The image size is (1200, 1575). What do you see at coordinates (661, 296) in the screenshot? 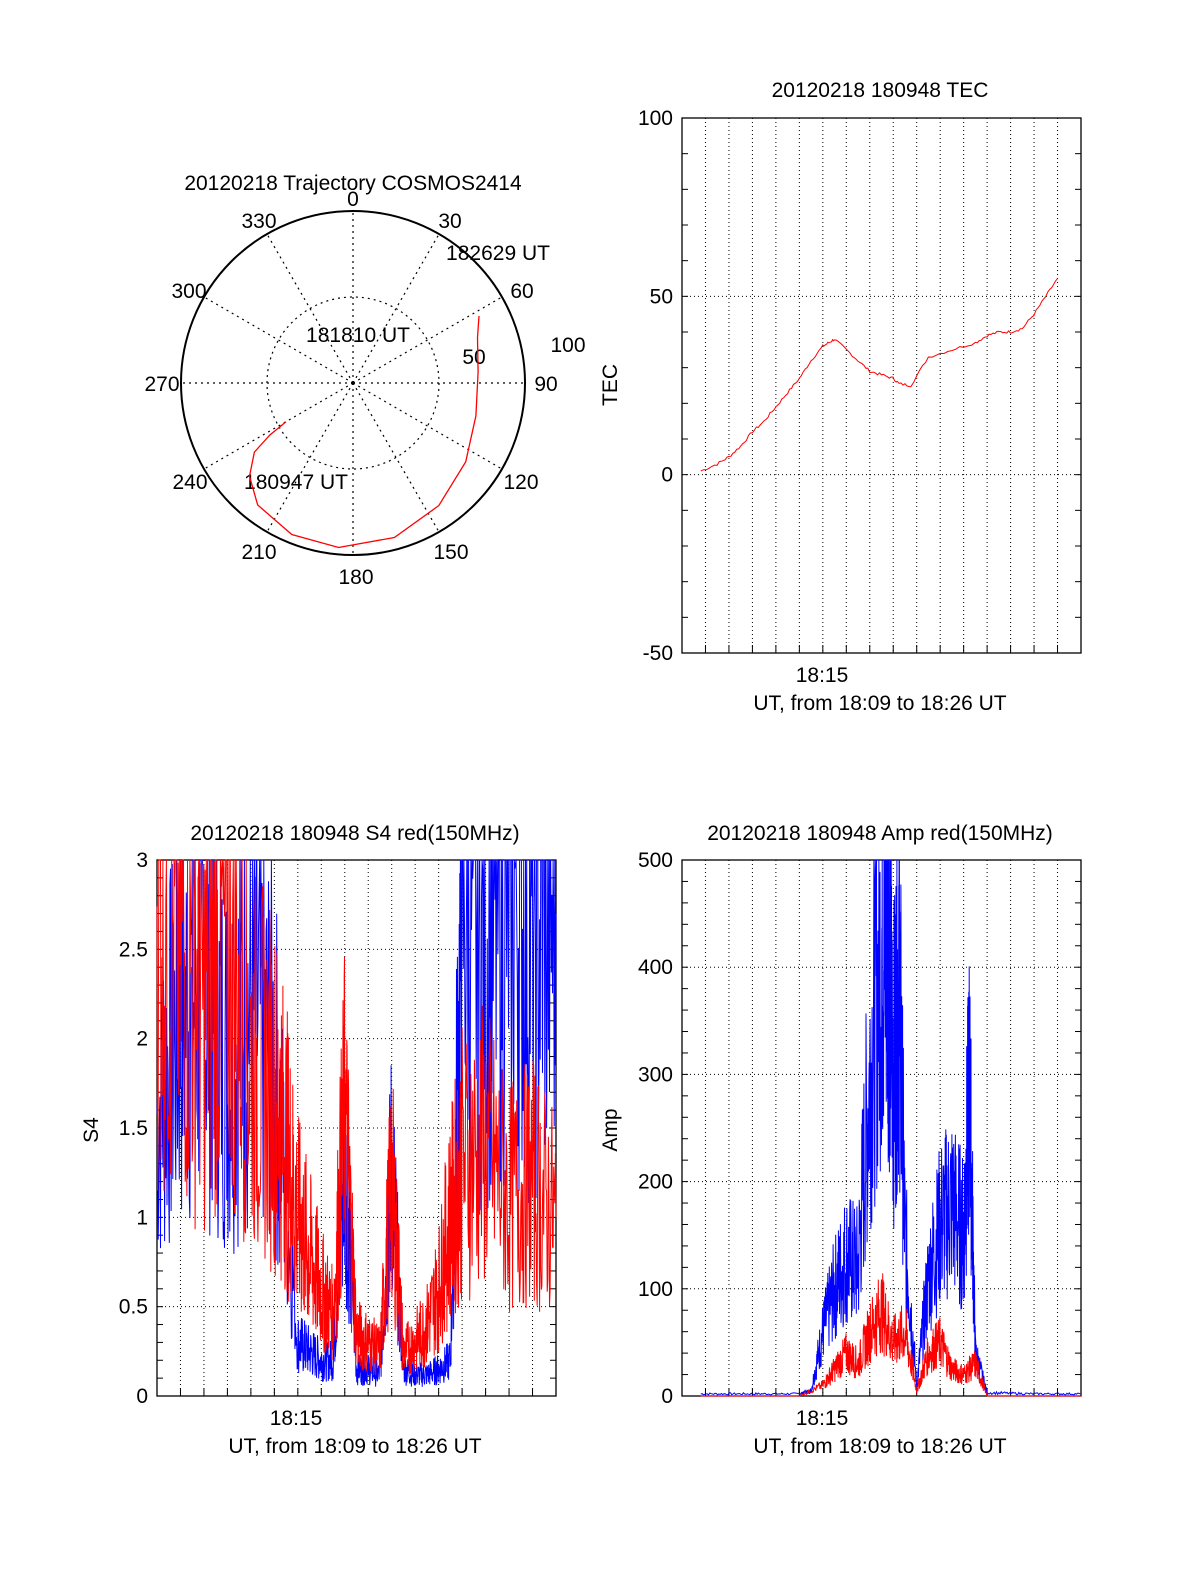
I see `y-tick-label: 50` at bounding box center [661, 296].